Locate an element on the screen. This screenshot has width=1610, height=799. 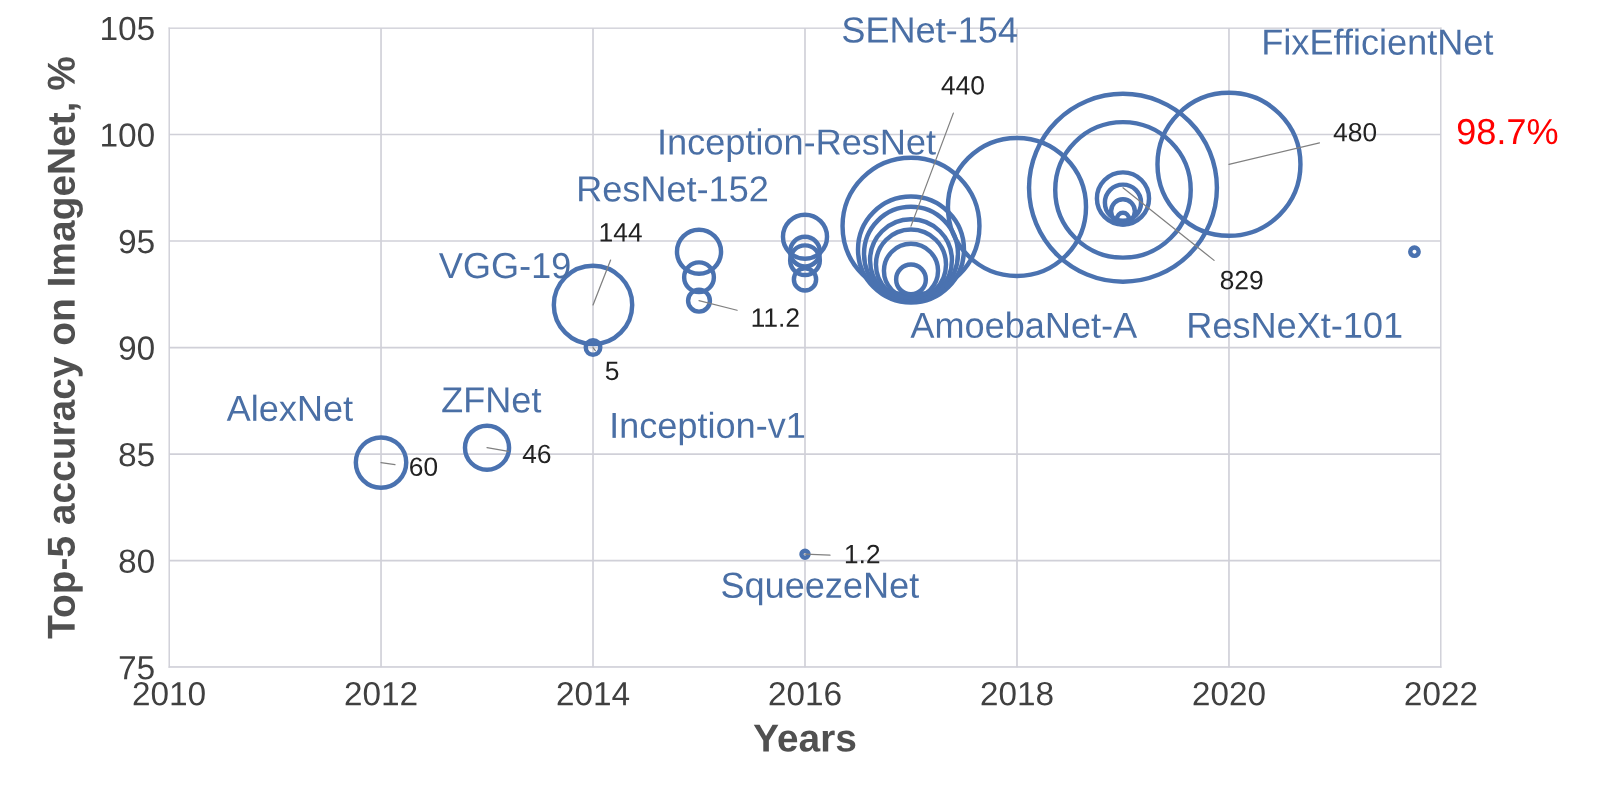
annotation: 46 is located at coordinates (536, 454).